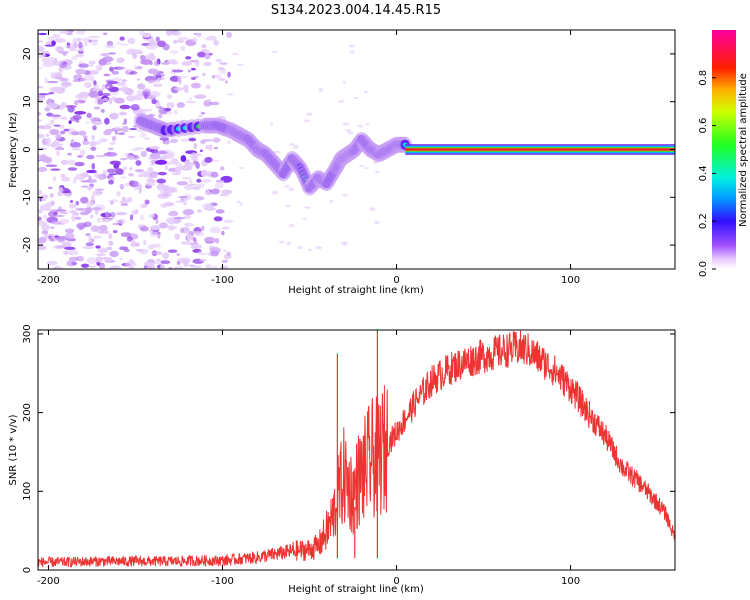 Image resolution: width=750 pixels, height=600 pixels. I want to click on snr-x-label: Height of straight line (km), so click(356, 589).